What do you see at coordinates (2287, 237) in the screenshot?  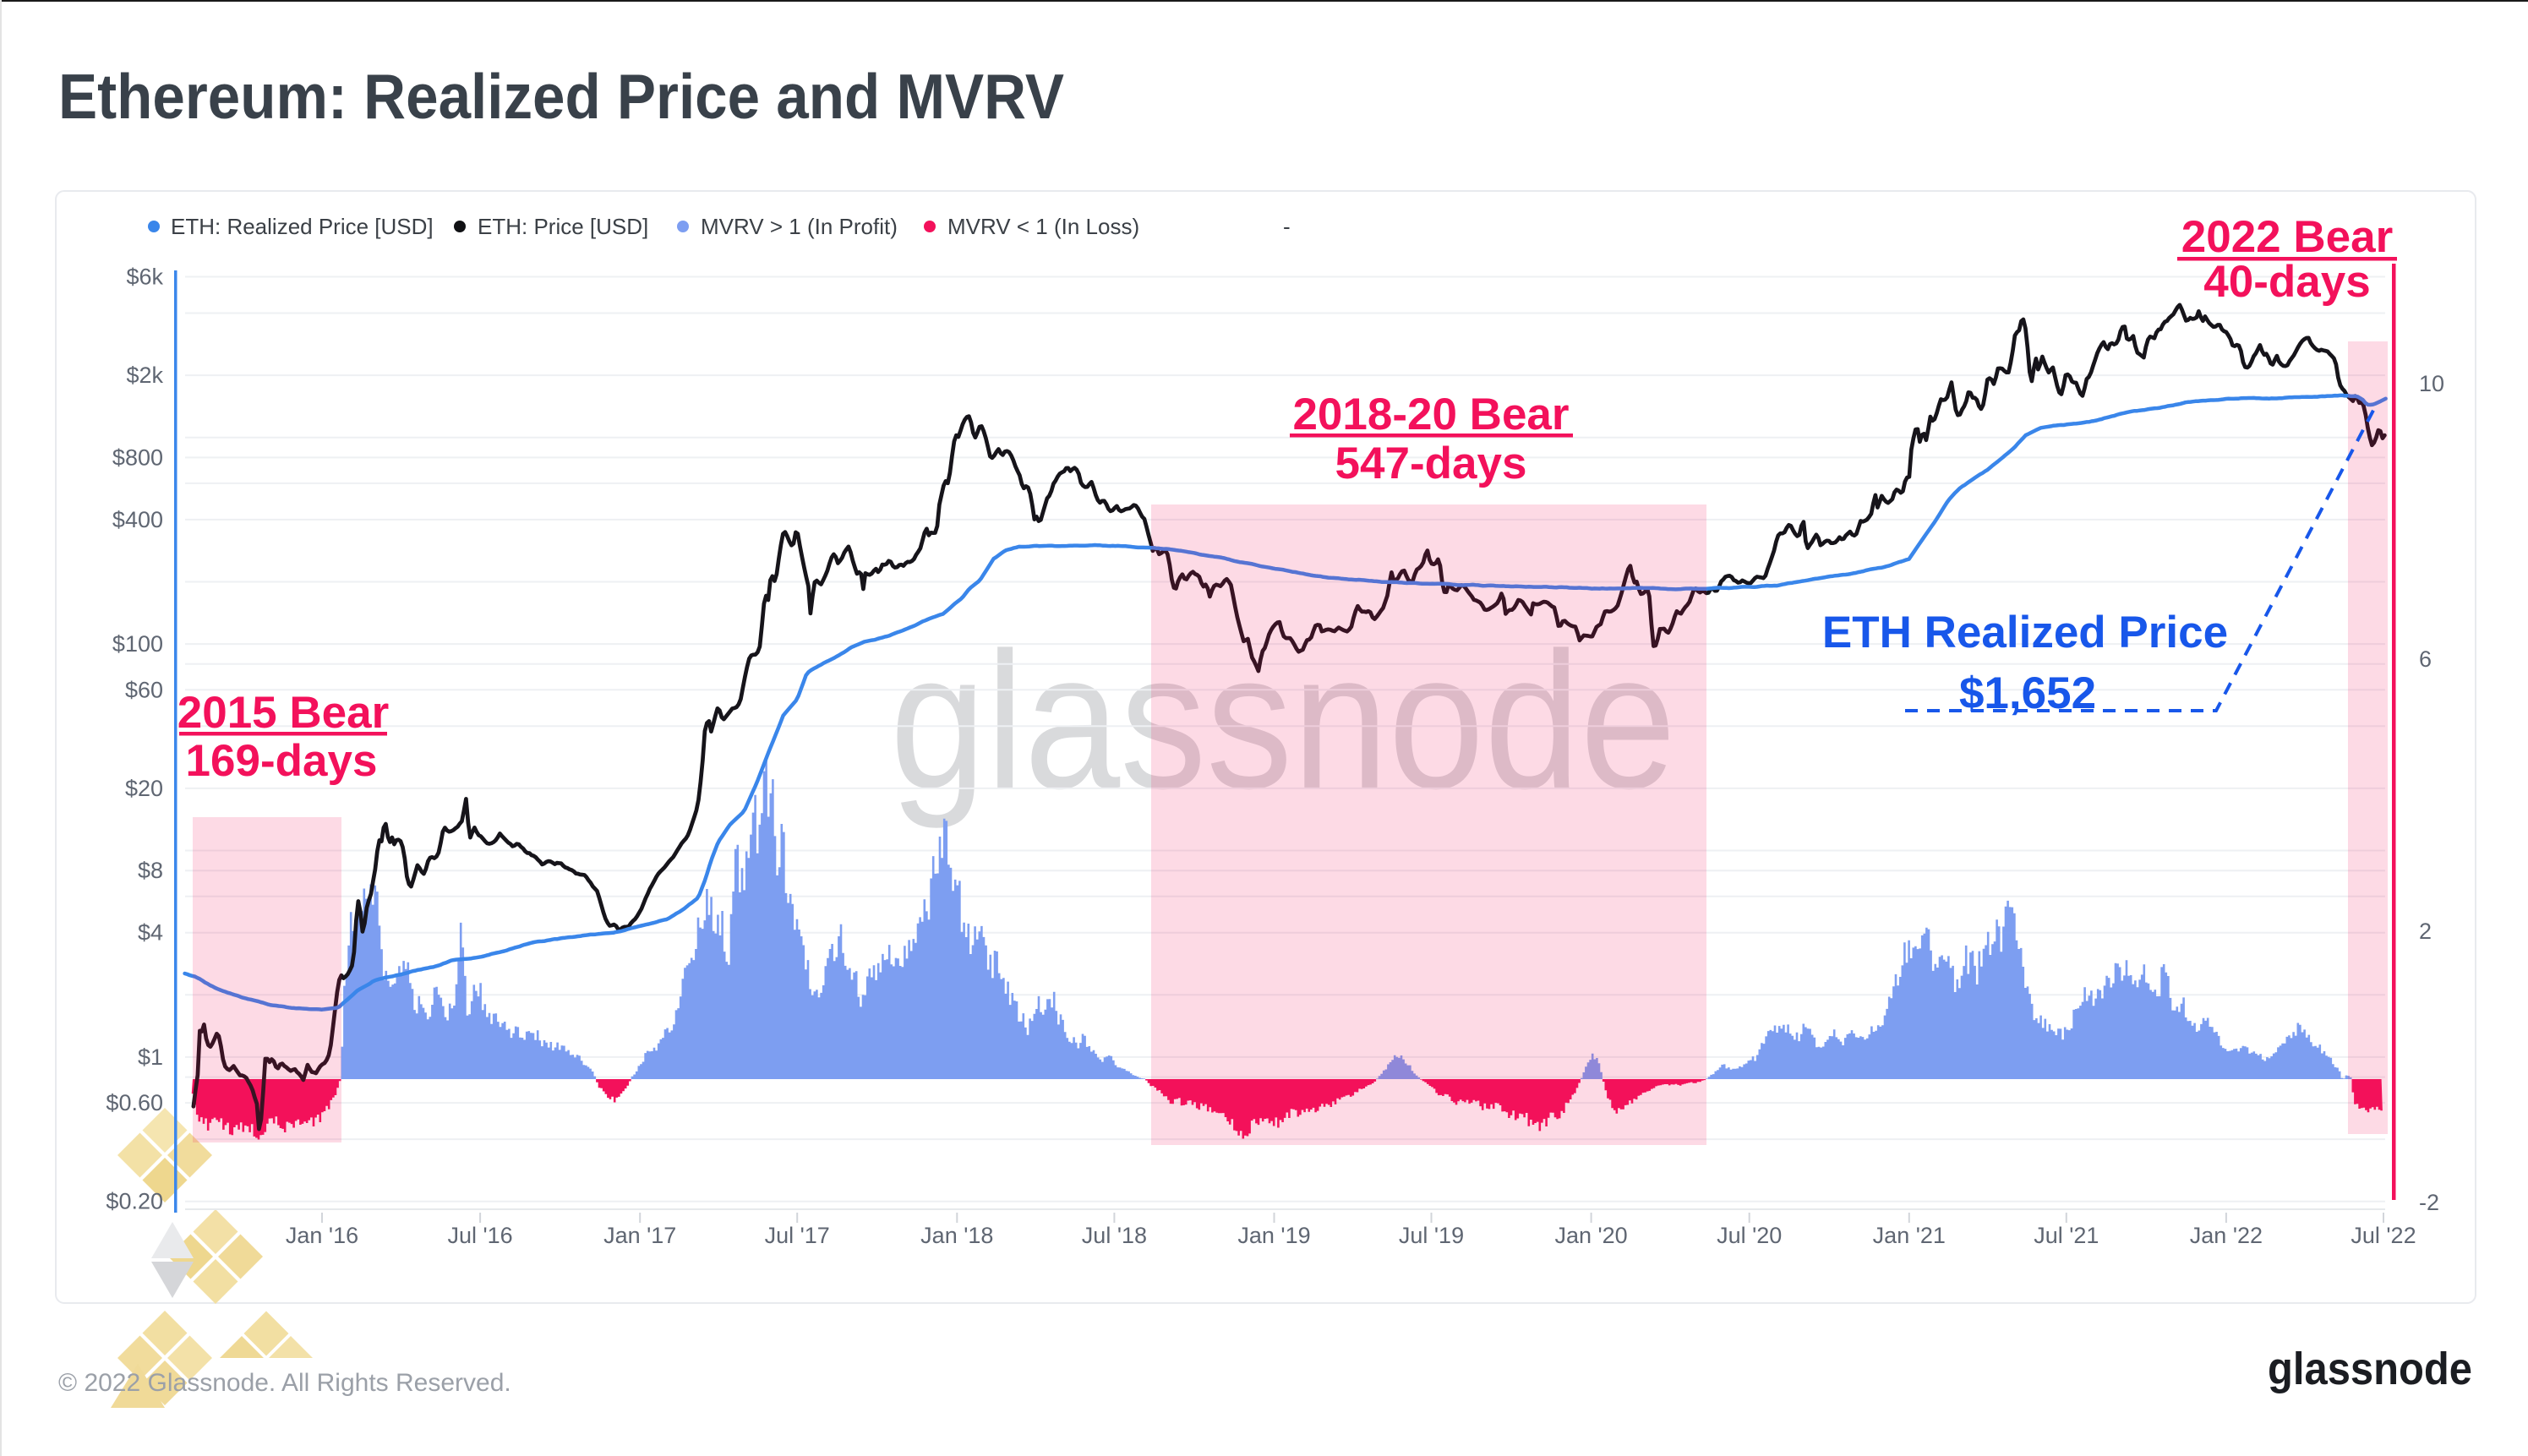 I see `svg-text: 2022 Bear` at bounding box center [2287, 237].